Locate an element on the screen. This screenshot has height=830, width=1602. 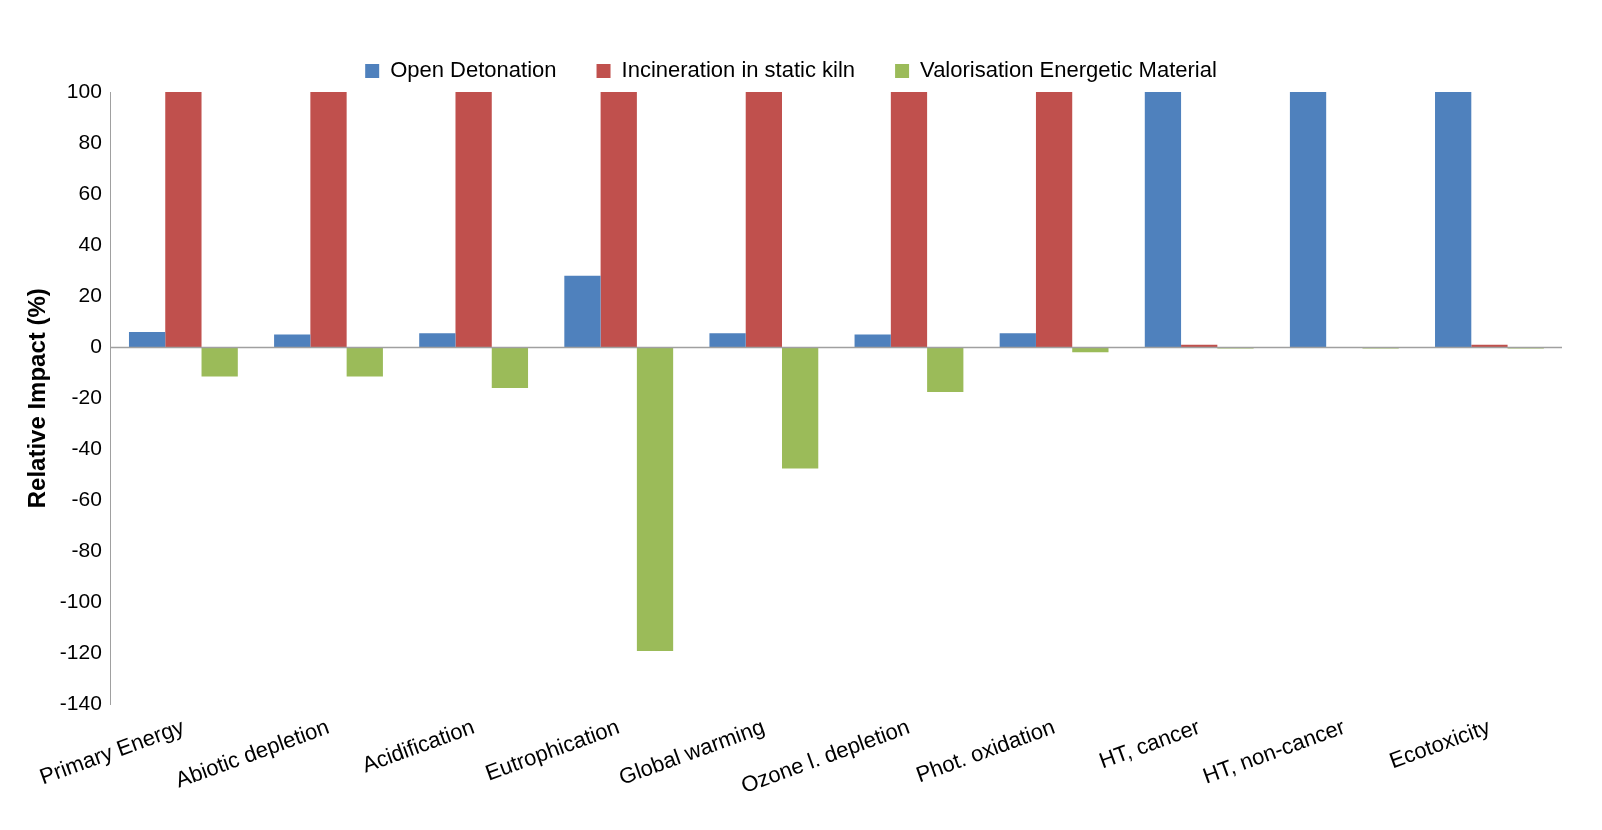
y-tick-label: 40 is located at coordinates (90, 243).